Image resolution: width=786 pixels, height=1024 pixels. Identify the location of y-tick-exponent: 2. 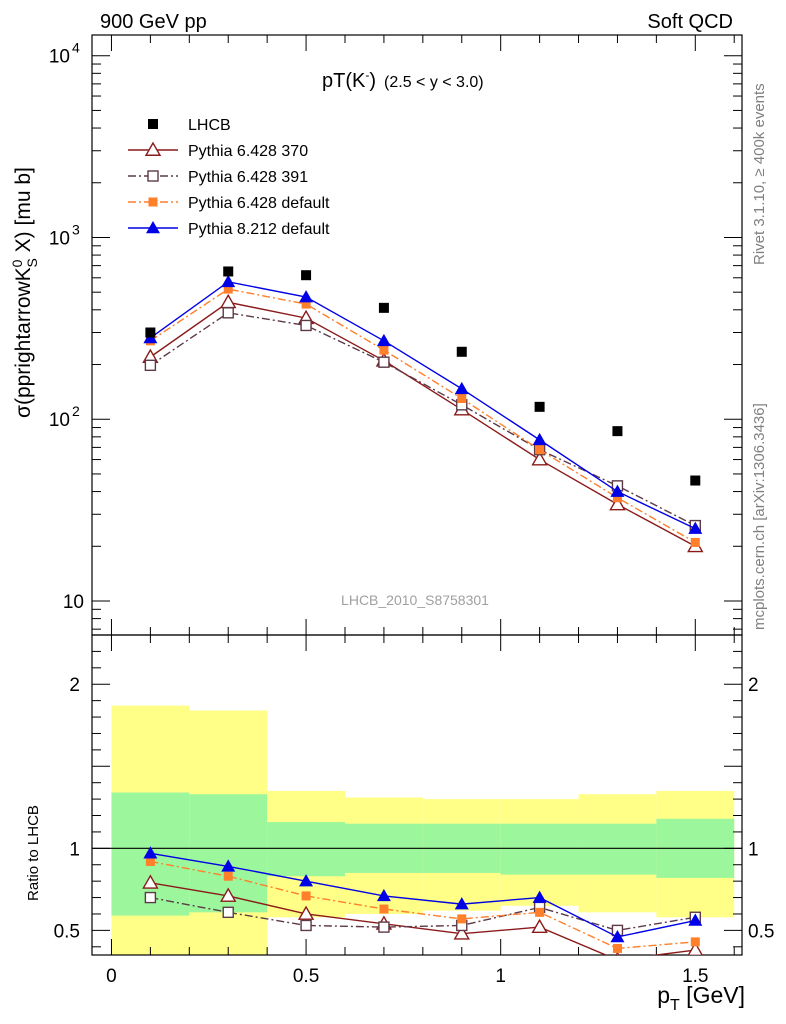
(76, 411).